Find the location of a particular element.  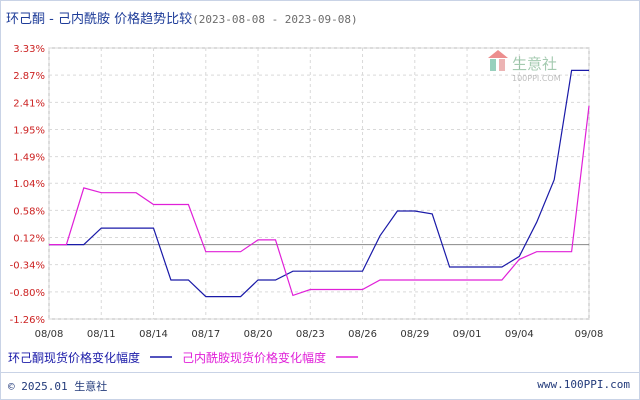

legend-label: 环己酮现货价格变化幅度 is located at coordinates (74, 357).